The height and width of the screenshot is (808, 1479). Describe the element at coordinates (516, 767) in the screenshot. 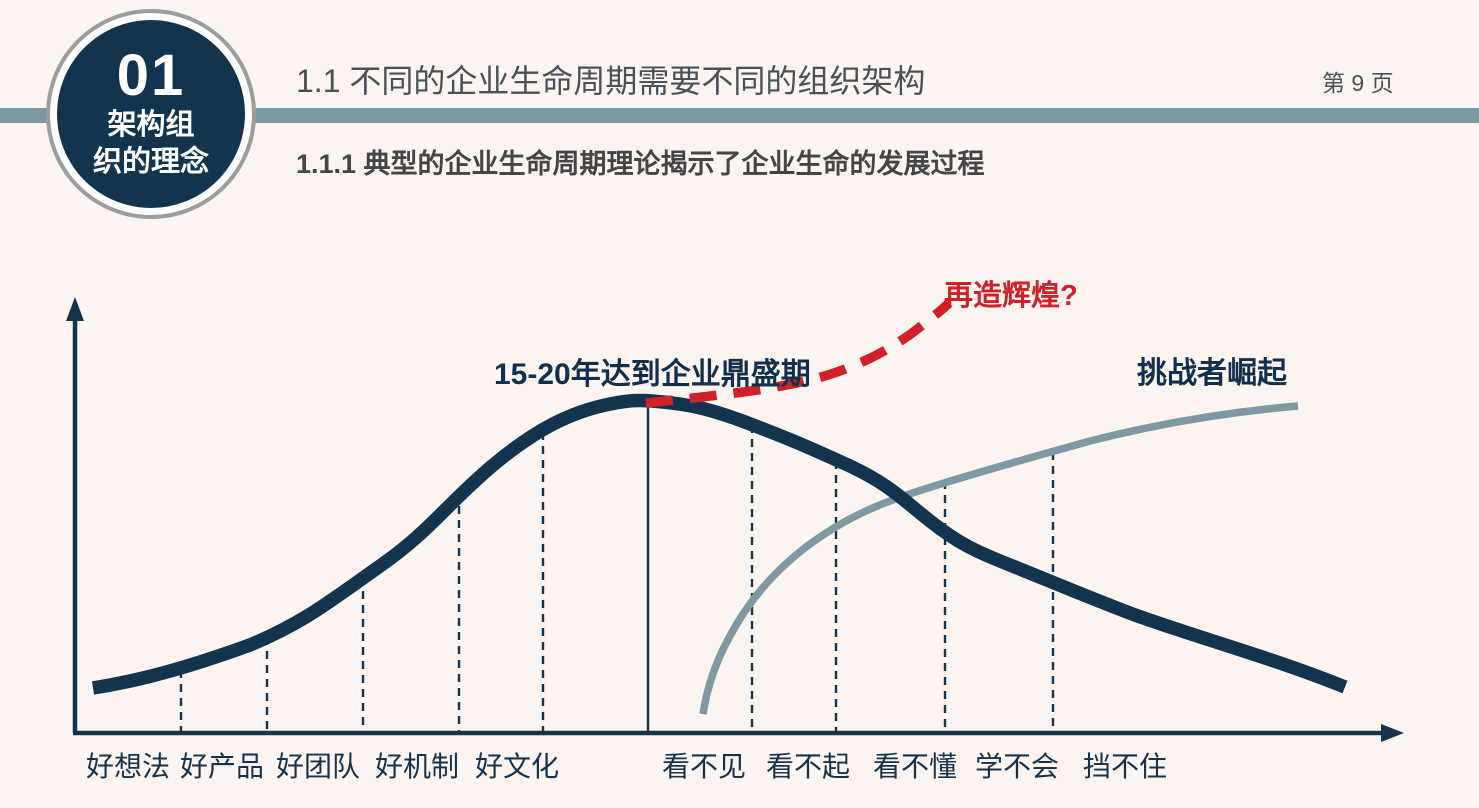

I see `stage-label-good-culture: 好文化` at that location.